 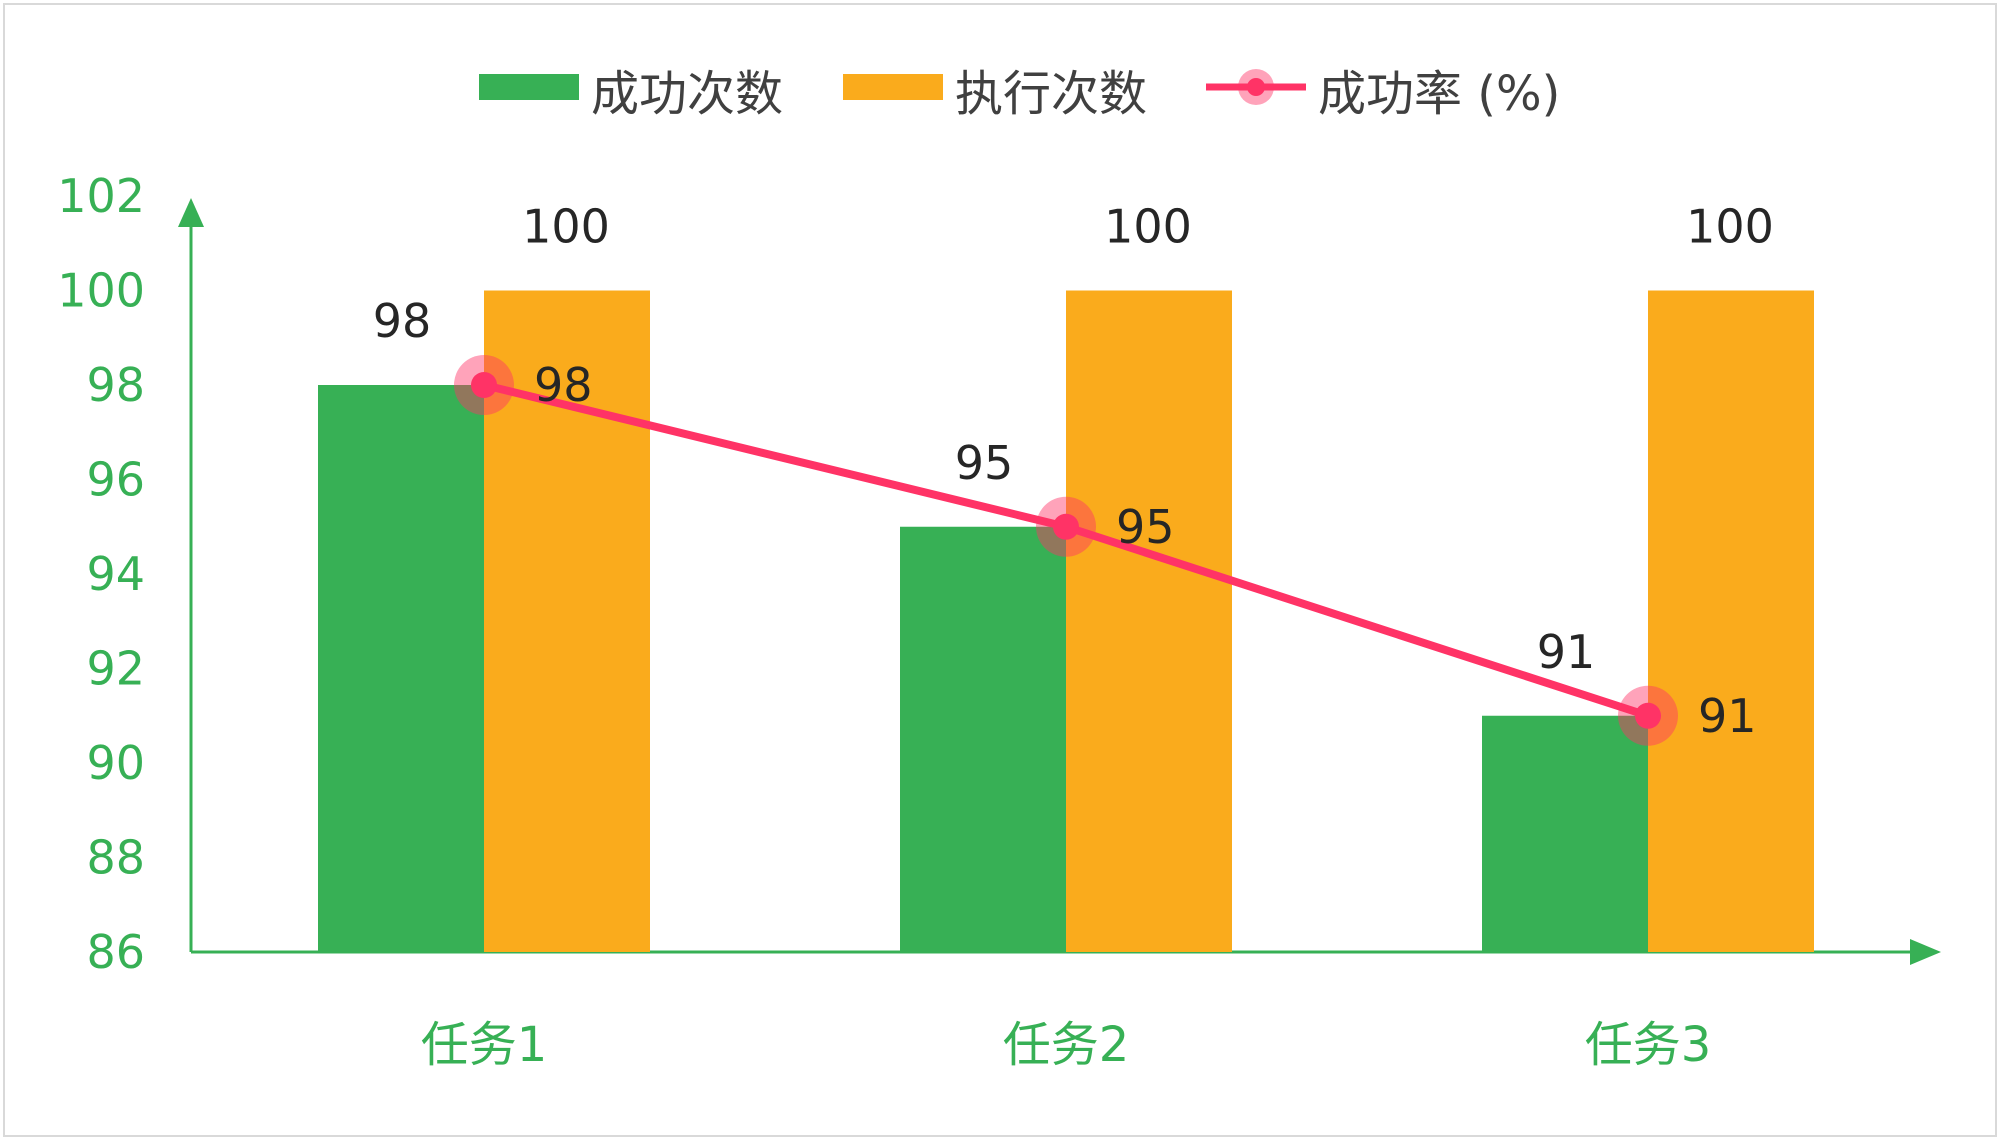 What do you see at coordinates (687, 94) in the screenshot?
I see `legend-label-success-count: 成功次数` at bounding box center [687, 94].